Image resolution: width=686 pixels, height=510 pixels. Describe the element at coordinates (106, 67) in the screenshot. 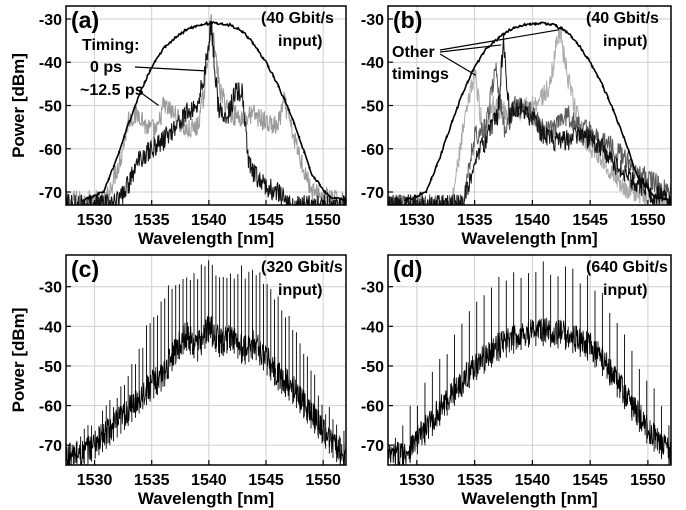

I see `annotation-0ps: 0 ps` at that location.